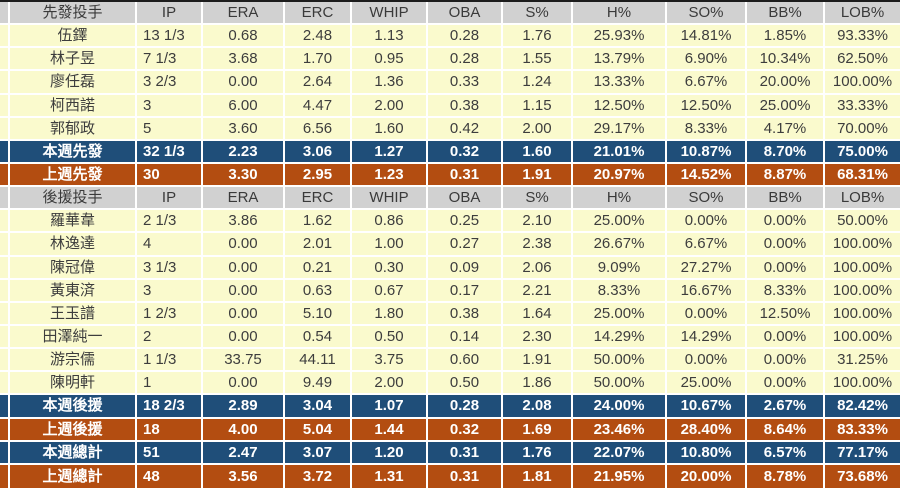 Image resolution: width=900 pixels, height=488 pixels. I want to click on stat-cell: 25.93%, so click(620, 37).